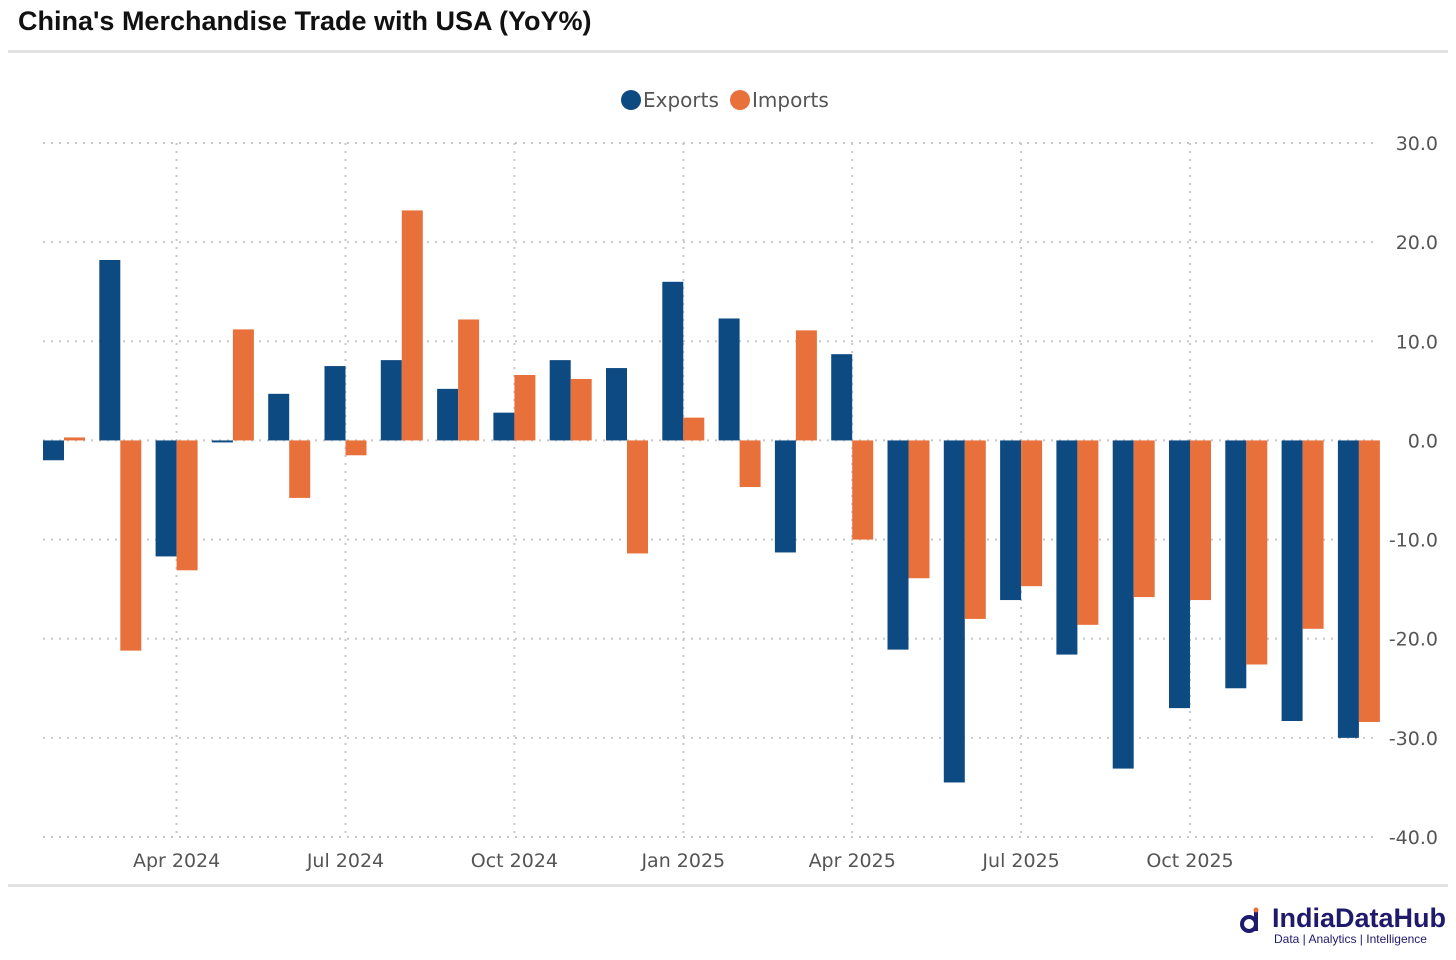  I want to click on logo-name: IndiaDataHub, so click(1358, 918).